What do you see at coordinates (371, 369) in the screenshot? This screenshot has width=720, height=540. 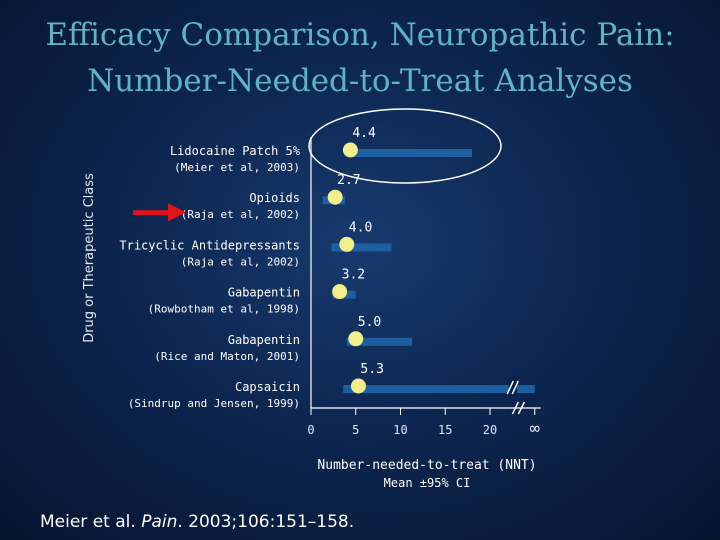 I see `nnt-value-label: 5.3` at bounding box center [371, 369].